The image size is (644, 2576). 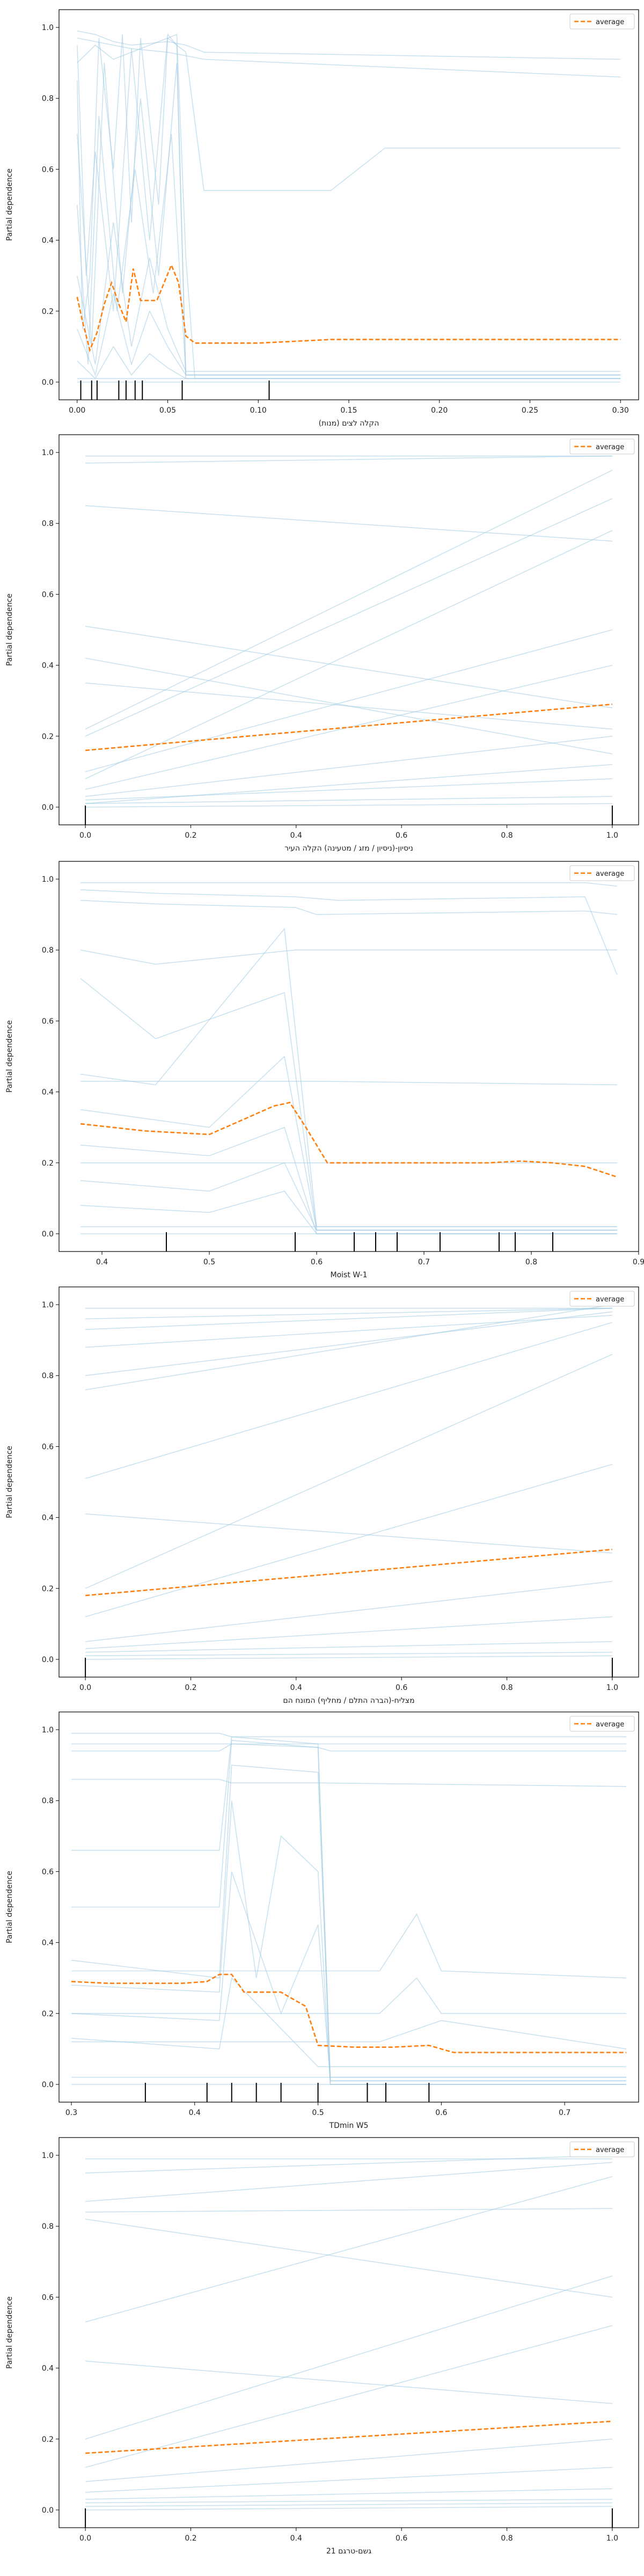 I want to click on x-axis-label: (מנות) הקלה לצים, so click(x=349, y=423).